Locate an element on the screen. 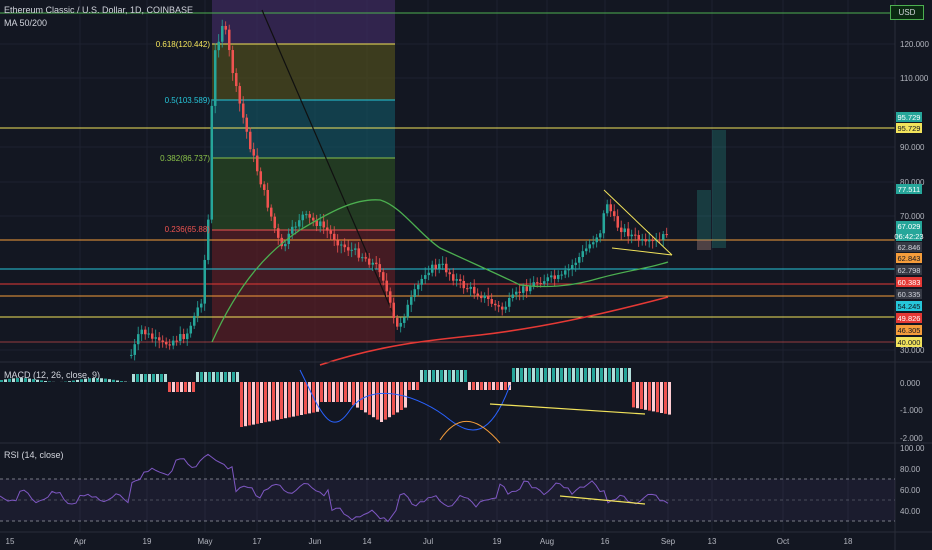 This screenshot has width=932, height=550. price-label: 77.511 is located at coordinates (909, 189).